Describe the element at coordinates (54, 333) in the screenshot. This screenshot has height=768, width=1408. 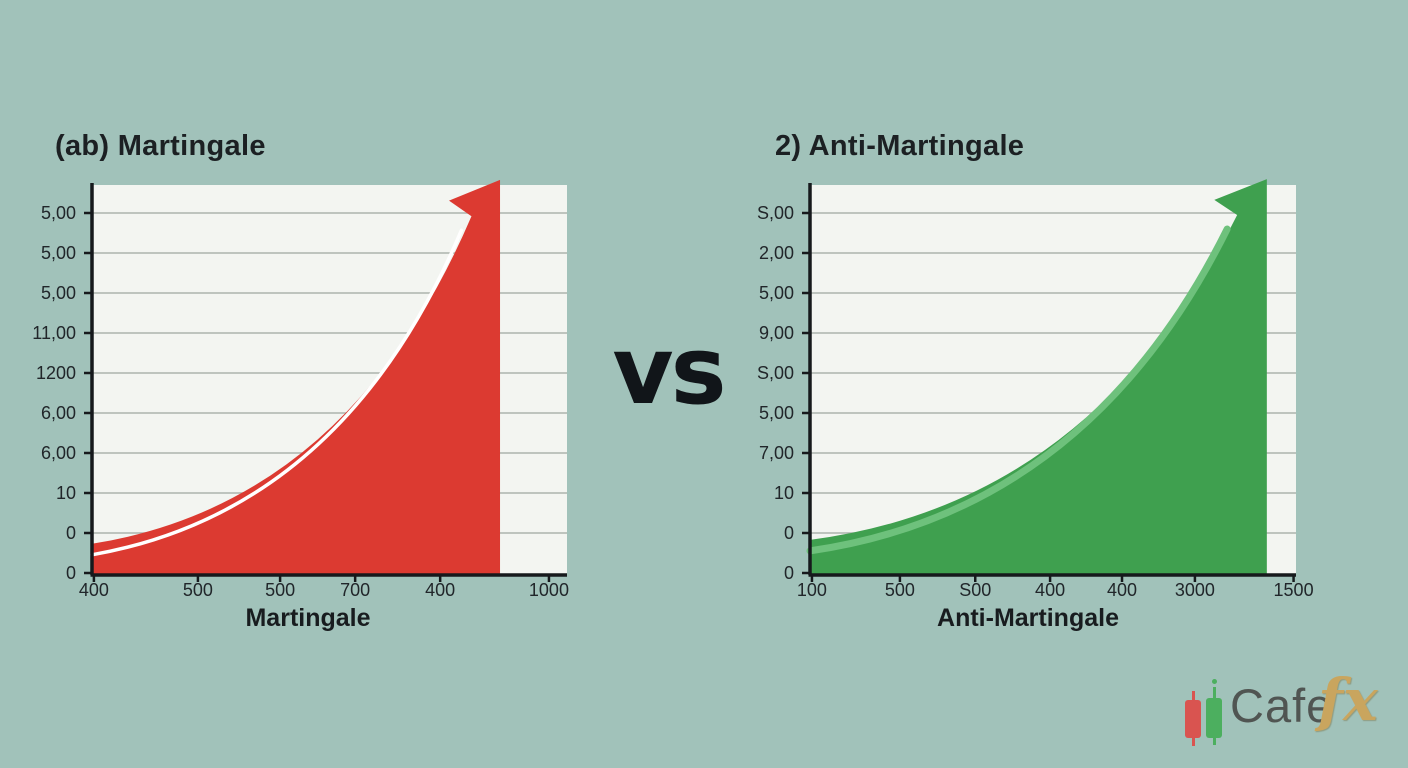
I see `y-tick-label: 11,00` at that location.